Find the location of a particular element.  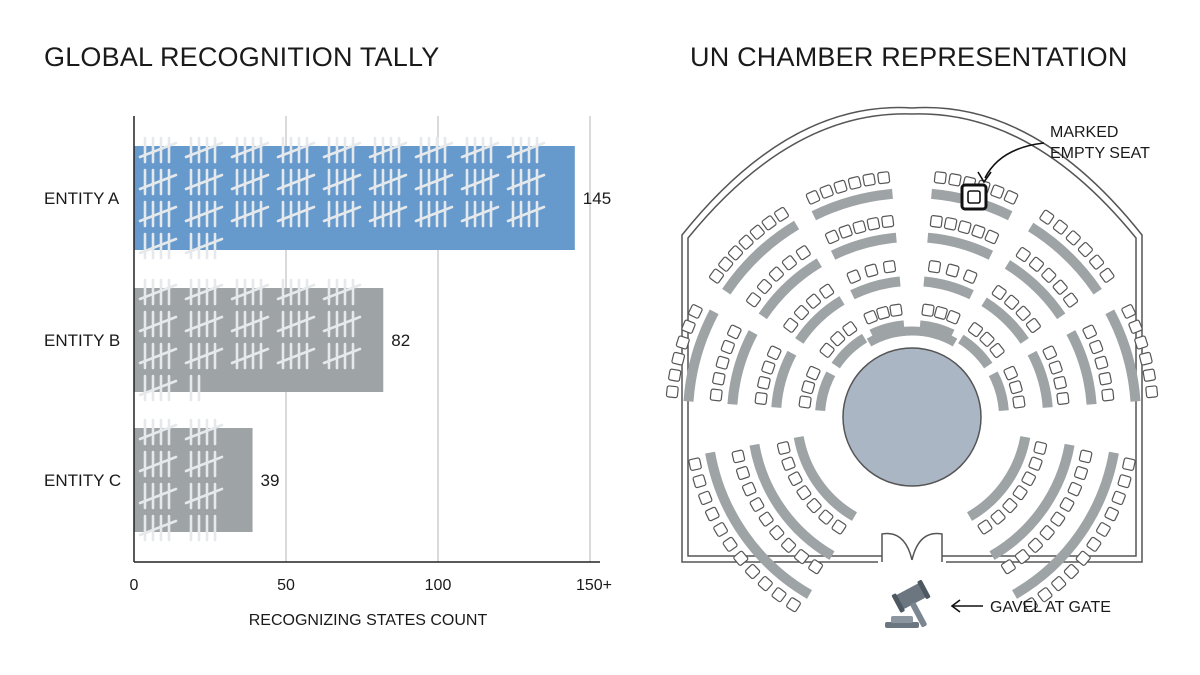

chart-title: GLOBAL RECOGNITION TALLY is located at coordinates (242, 57).